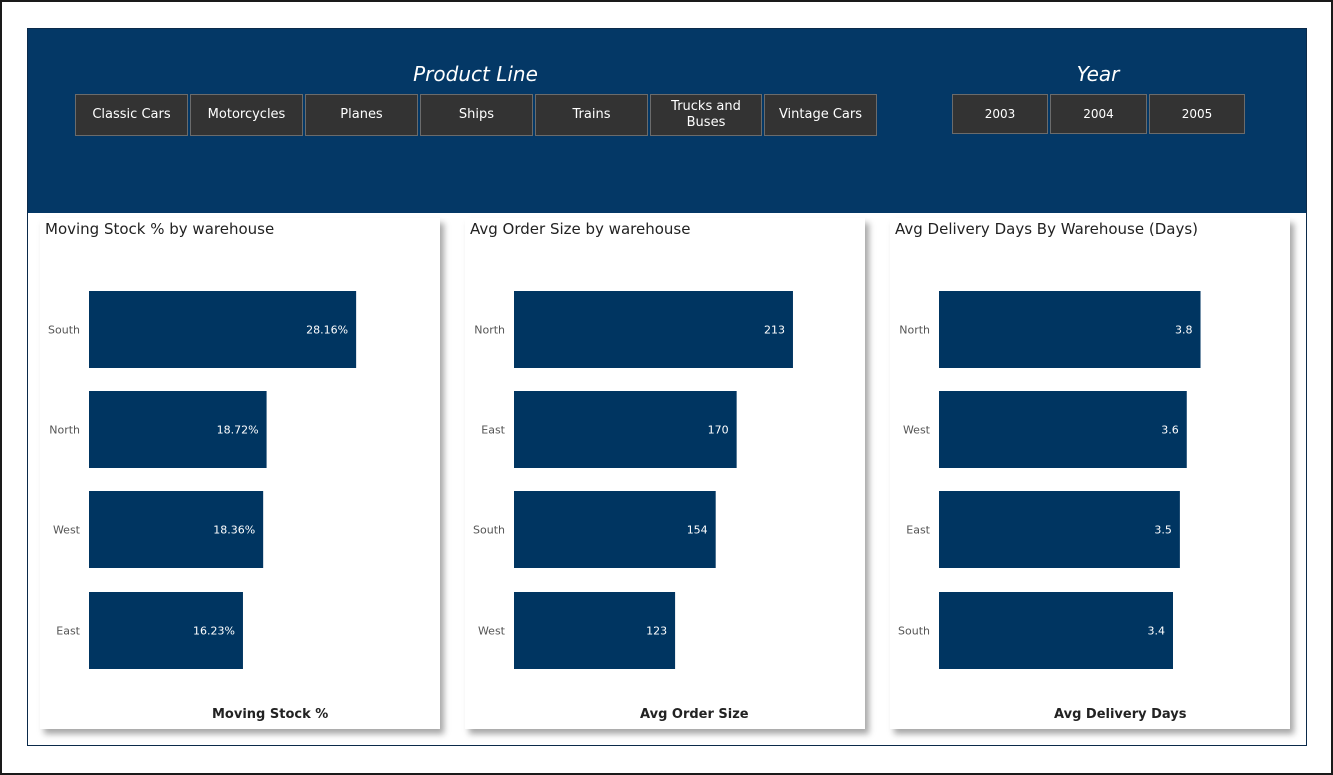 The width and height of the screenshot is (1333, 775). What do you see at coordinates (327, 330) in the screenshot?
I see `data-label: 28.16%` at bounding box center [327, 330].